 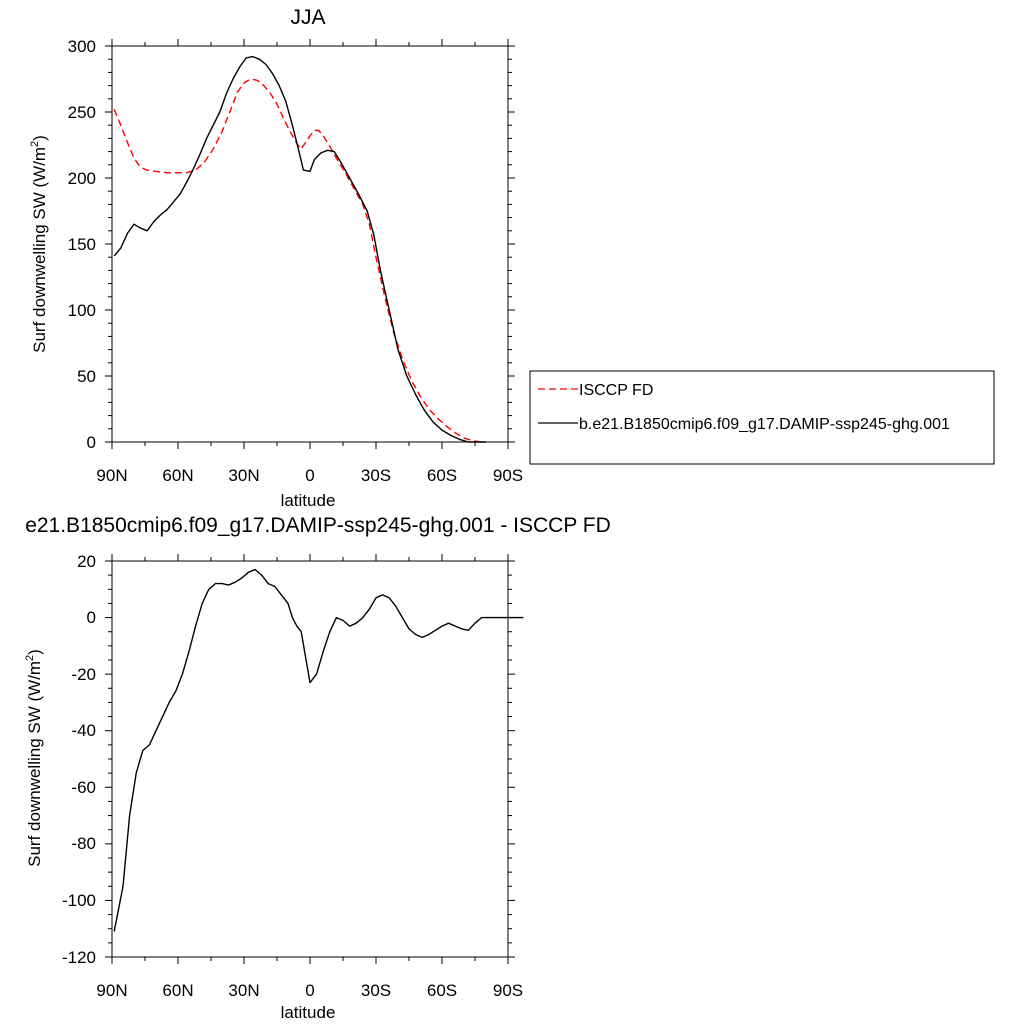 What do you see at coordinates (30, 658) in the screenshot?
I see `bottom-y-axis-label-superscript: 2` at bounding box center [30, 658].